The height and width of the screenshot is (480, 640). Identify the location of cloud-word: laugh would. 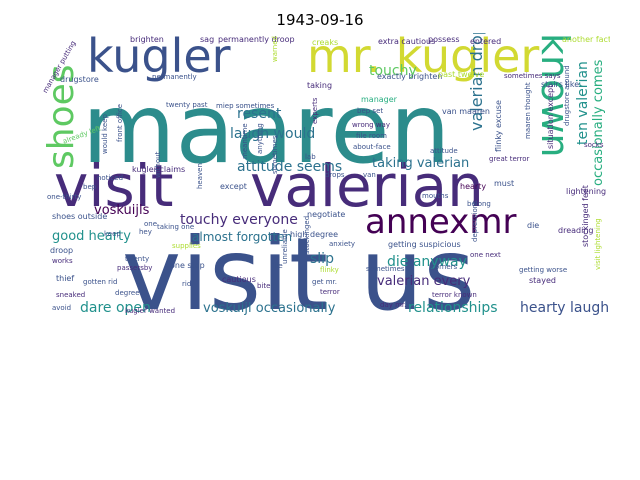
(273, 134).